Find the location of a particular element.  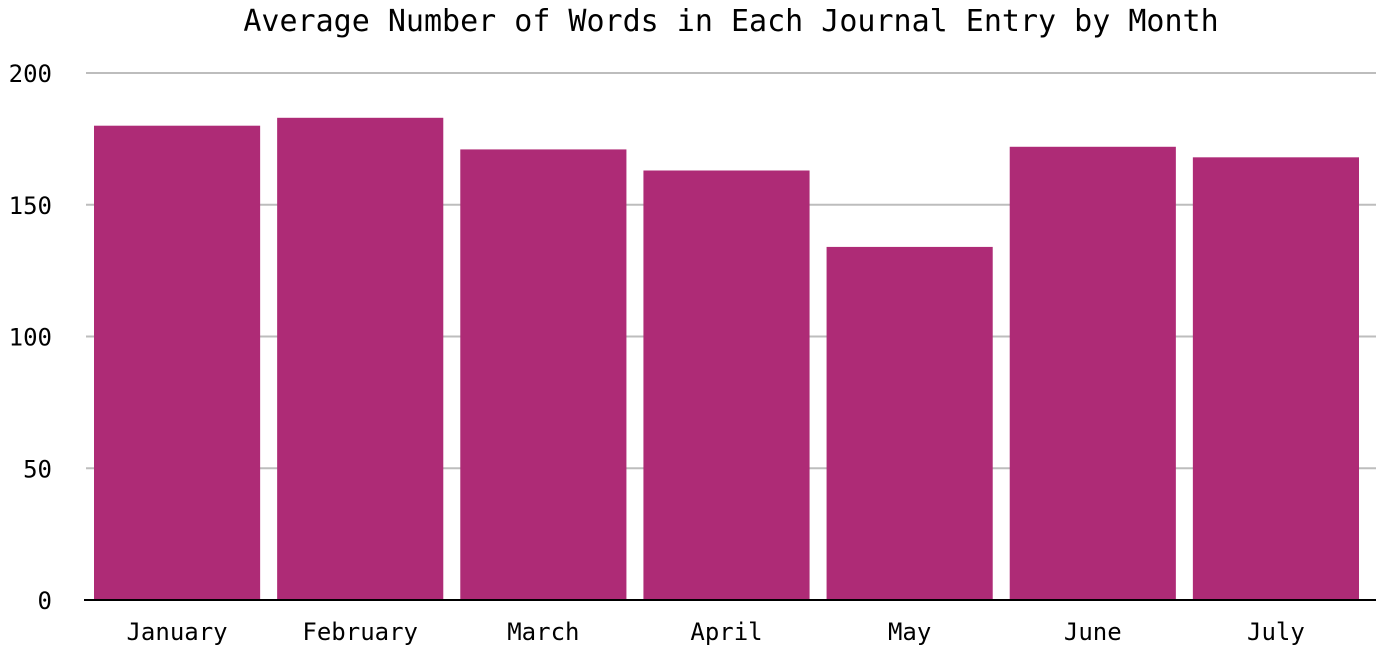

y-axis-ticks: 0 50 100 150 200 is located at coordinates (30, 337).